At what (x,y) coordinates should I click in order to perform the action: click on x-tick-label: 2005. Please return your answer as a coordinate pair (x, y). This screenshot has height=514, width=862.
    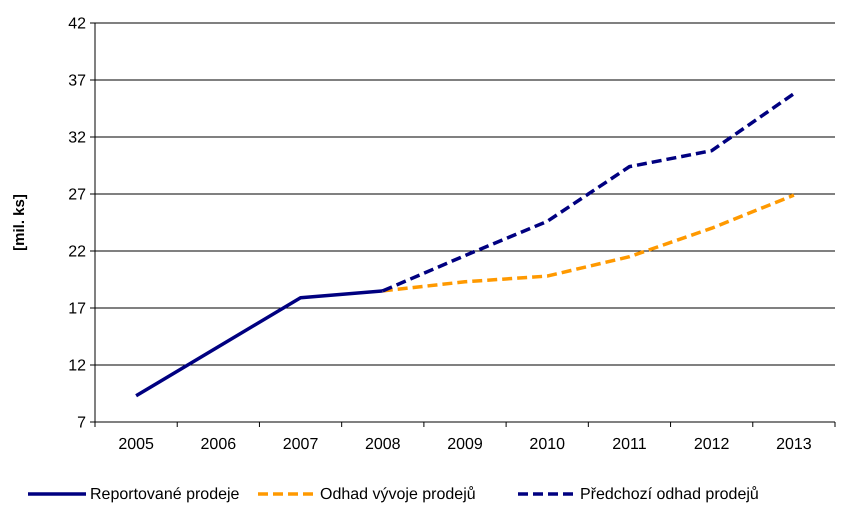
    Looking at the image, I should click on (136, 444).